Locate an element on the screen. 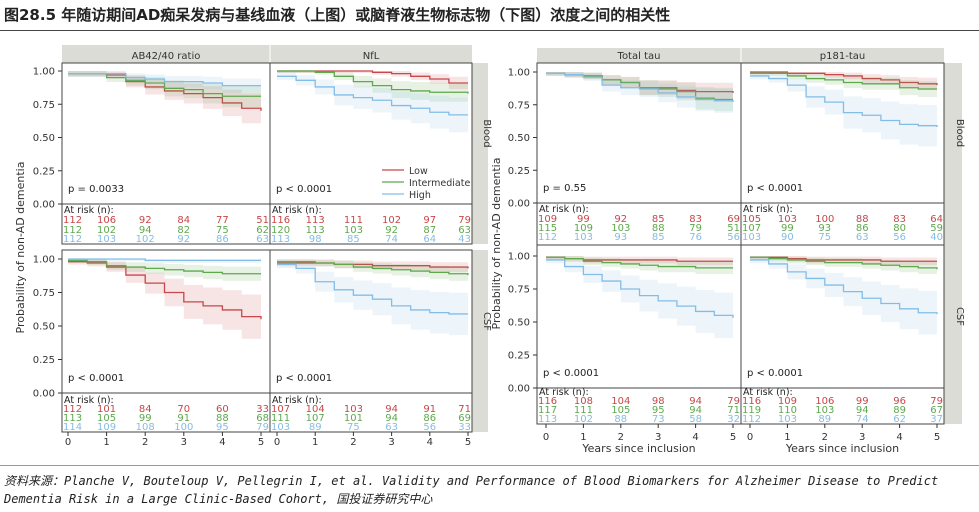 The image size is (979, 512). at-risk-count: 82 is located at coordinates (183, 230).